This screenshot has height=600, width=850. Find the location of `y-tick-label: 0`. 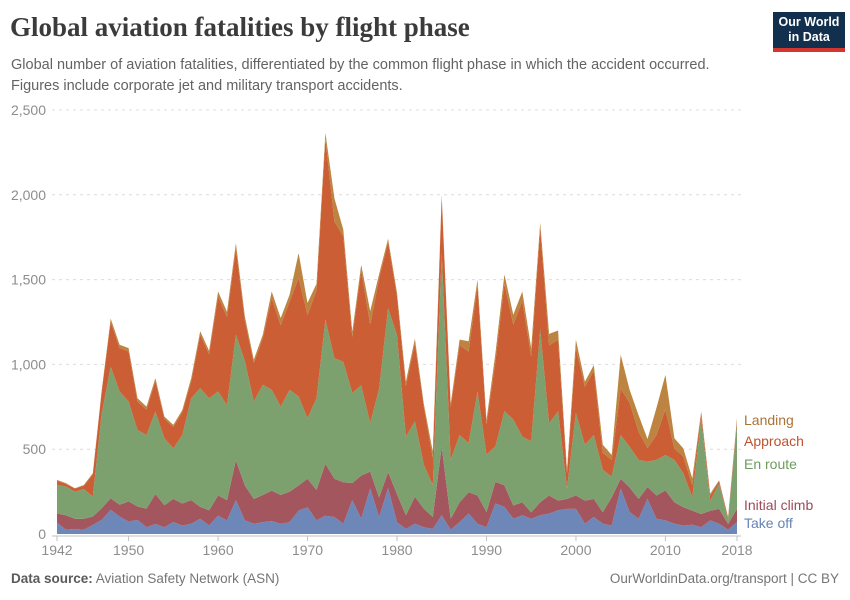

y-tick-label: 0 is located at coordinates (42, 534).